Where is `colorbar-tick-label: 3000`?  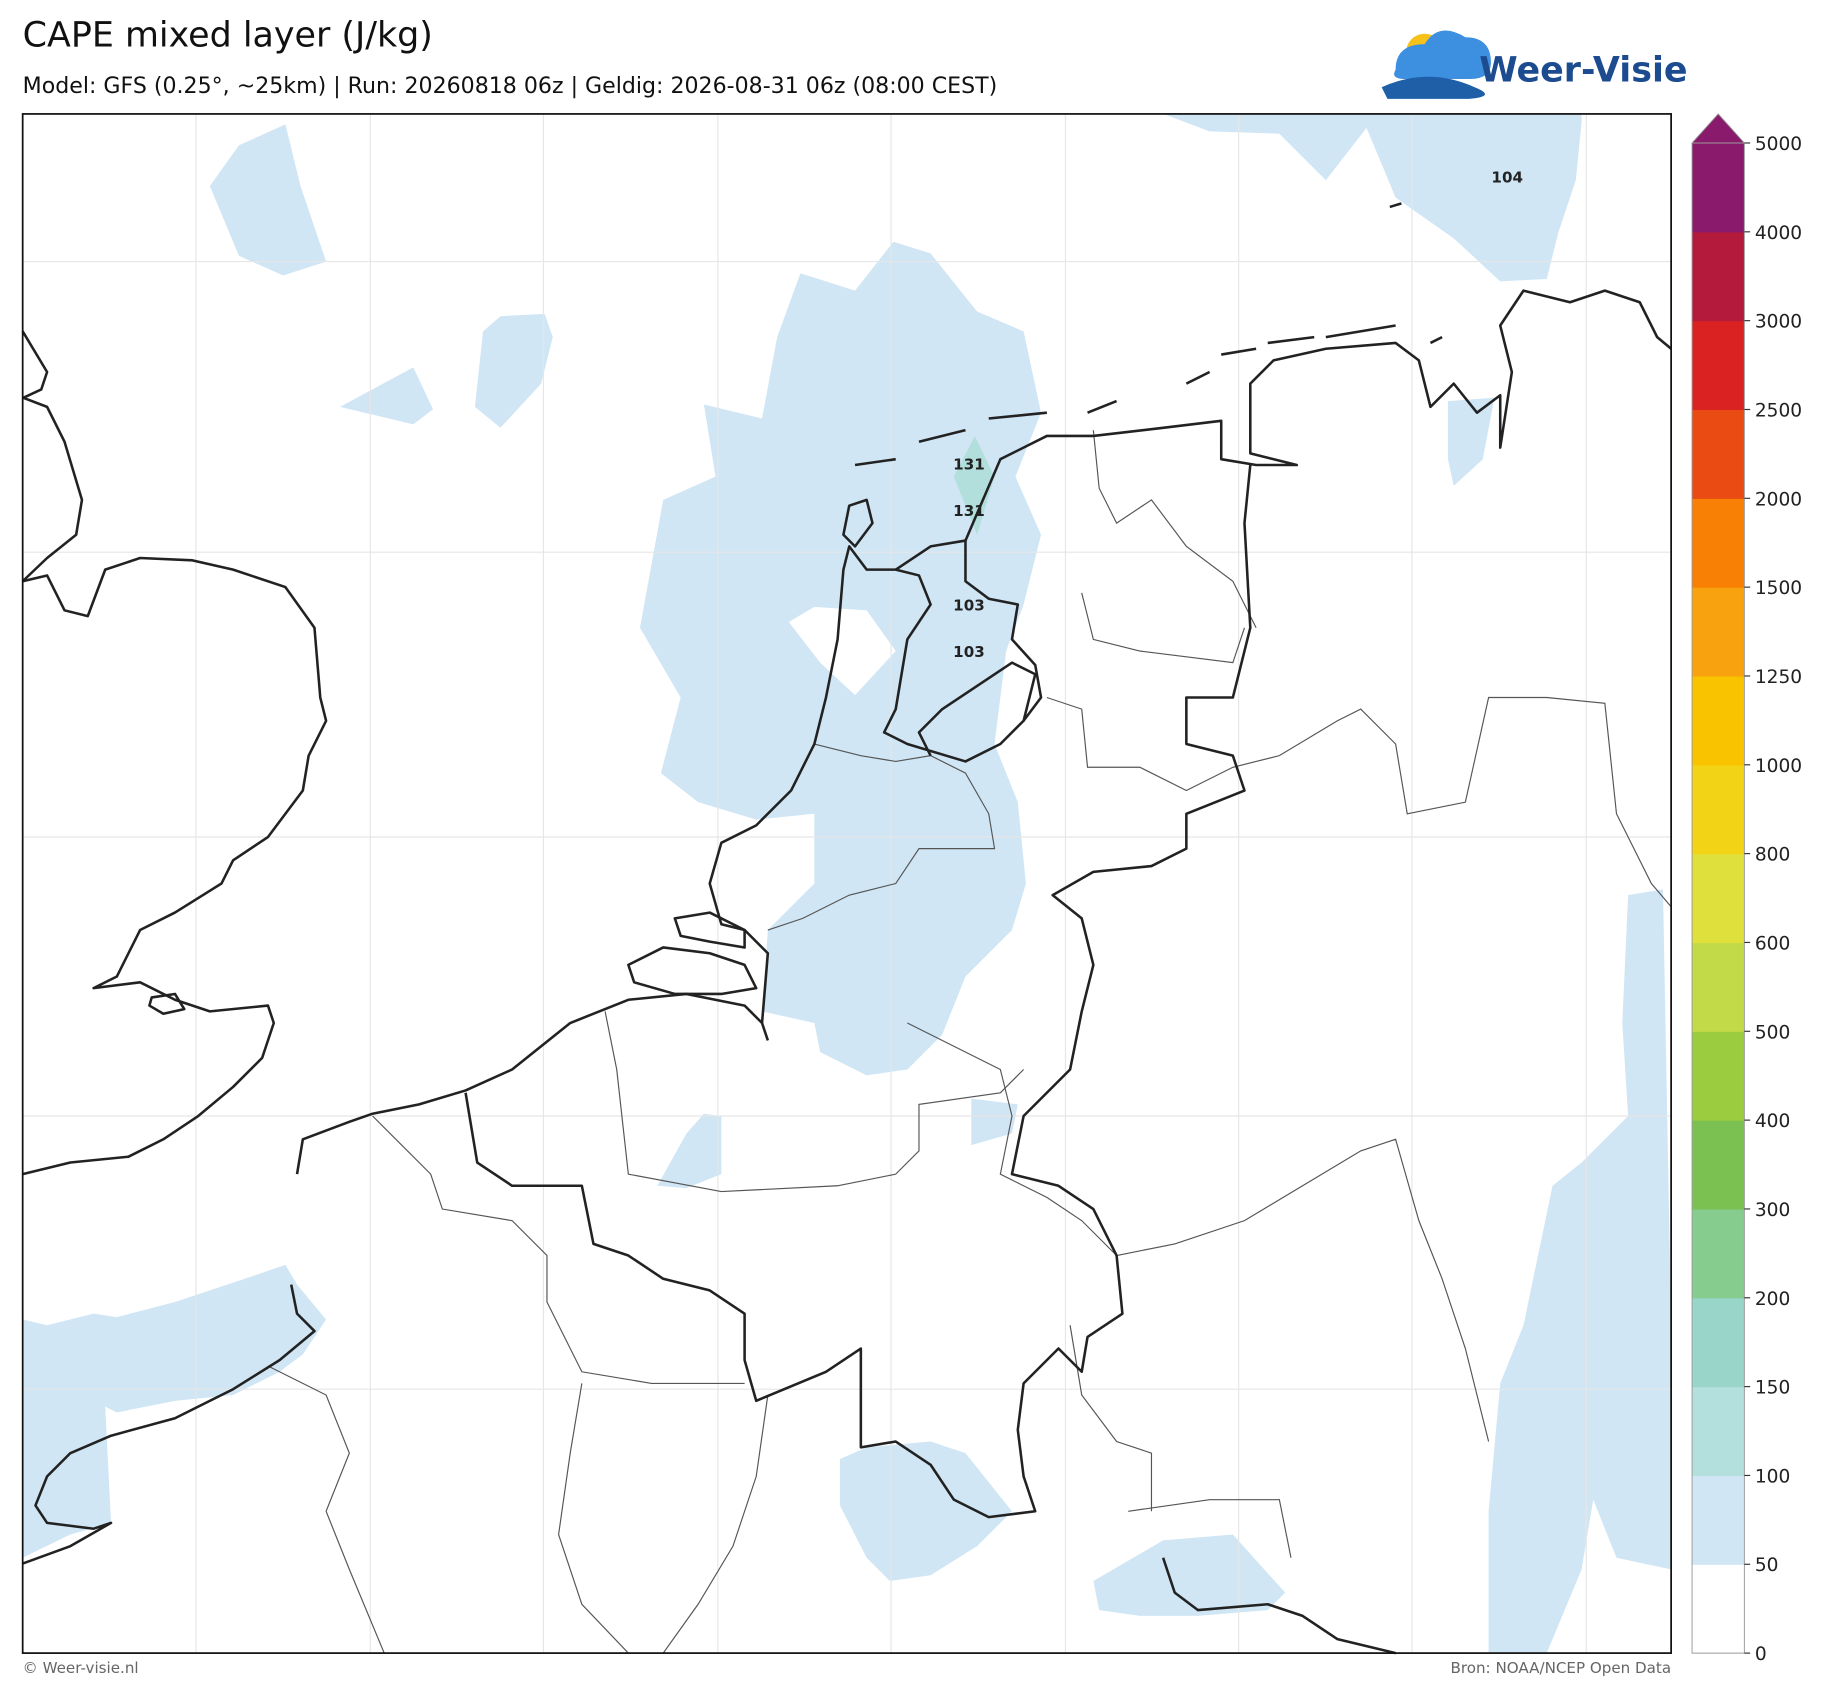
colorbar-tick-label: 3000 is located at coordinates (1778, 322).